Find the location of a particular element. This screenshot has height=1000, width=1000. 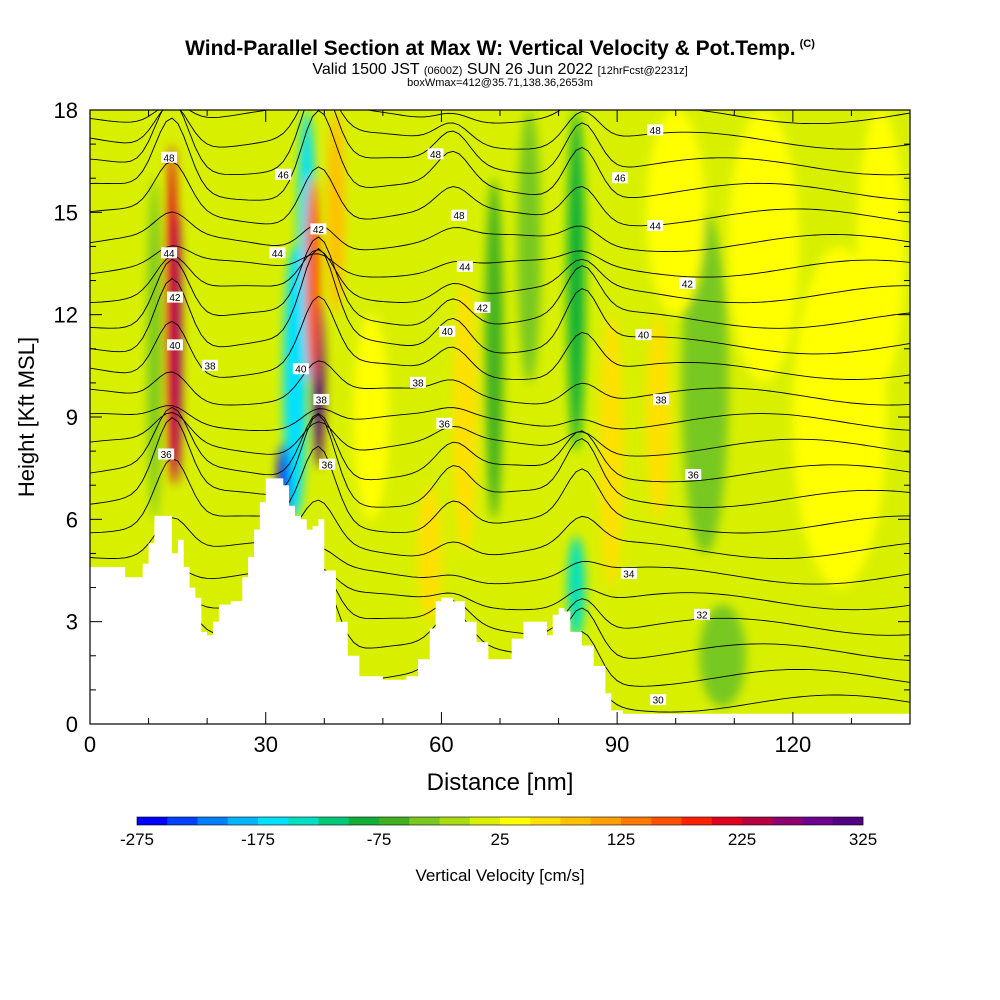

contour-label: 46 is located at coordinates (283, 174).